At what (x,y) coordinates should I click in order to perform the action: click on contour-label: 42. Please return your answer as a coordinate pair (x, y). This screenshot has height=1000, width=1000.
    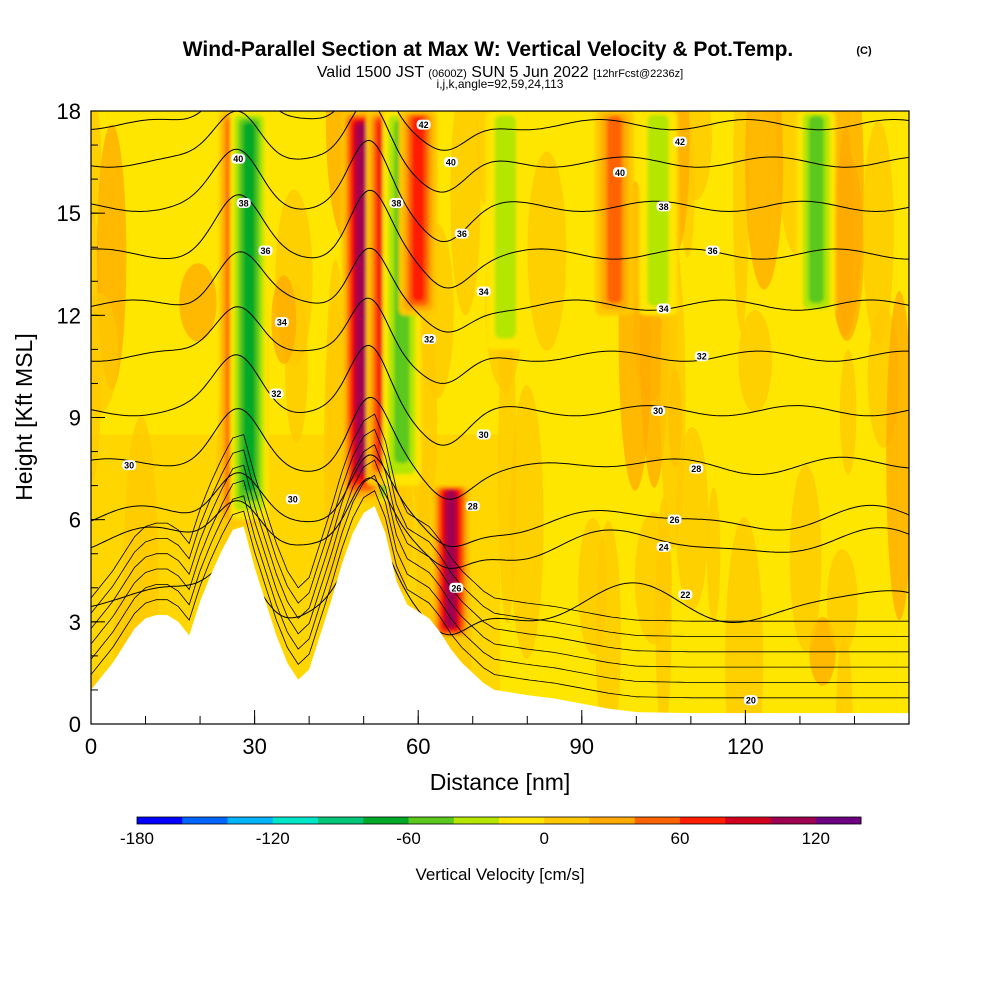
    Looking at the image, I should click on (679, 141).